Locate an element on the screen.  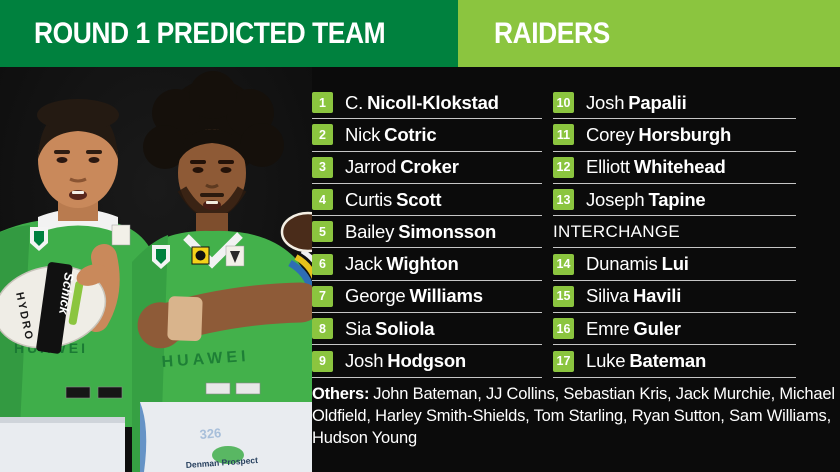
player-first-name: Sia is located at coordinates (358, 328).